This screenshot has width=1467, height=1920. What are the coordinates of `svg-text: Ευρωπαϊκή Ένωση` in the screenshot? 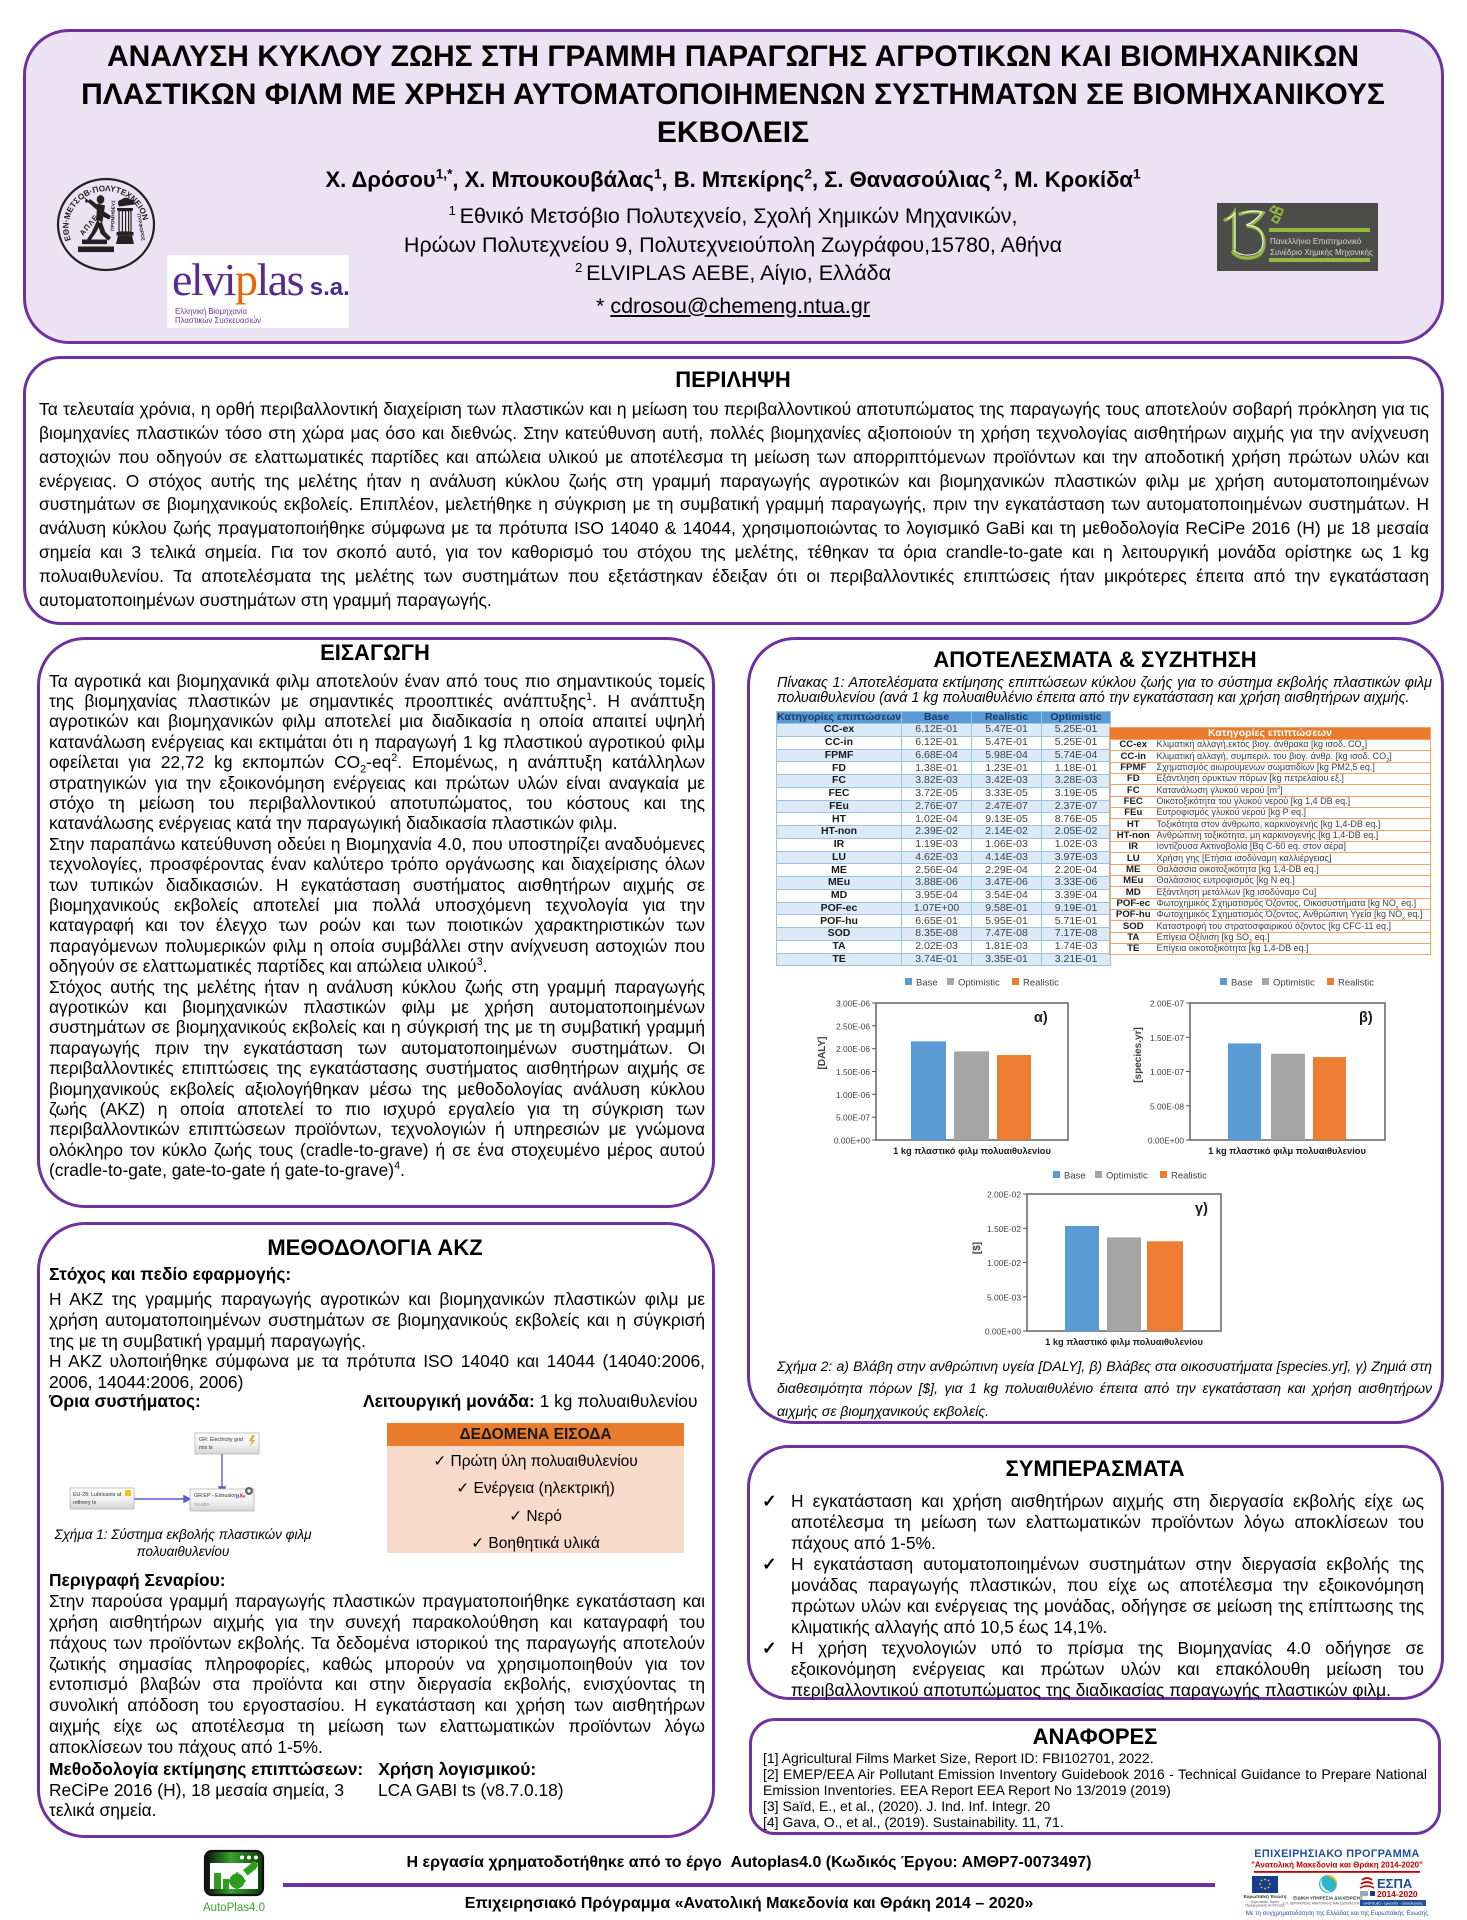 It's located at (1265, 1896).